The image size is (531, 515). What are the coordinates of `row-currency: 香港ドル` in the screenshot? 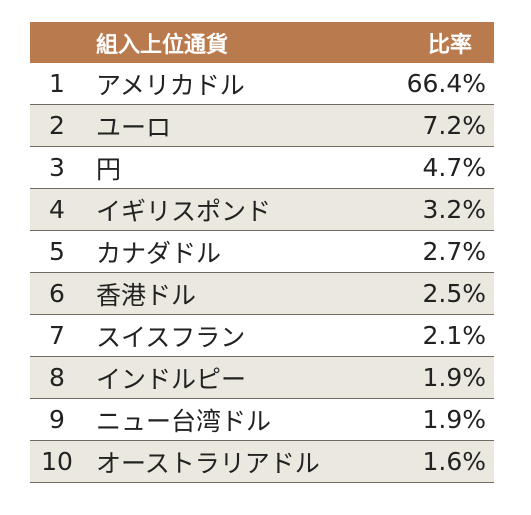 It's located at (223, 293).